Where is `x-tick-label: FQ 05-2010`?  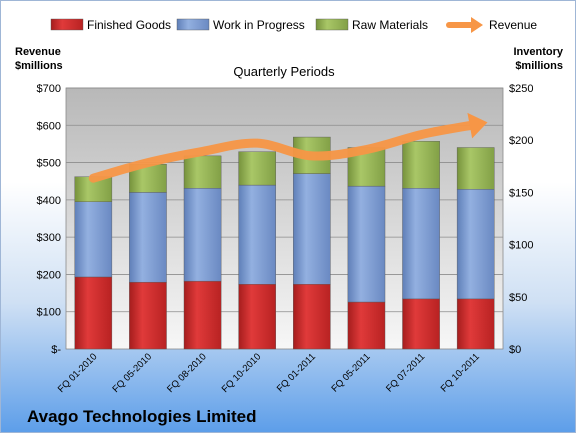 x-tick-label: FQ 05-2010 is located at coordinates (132, 373).